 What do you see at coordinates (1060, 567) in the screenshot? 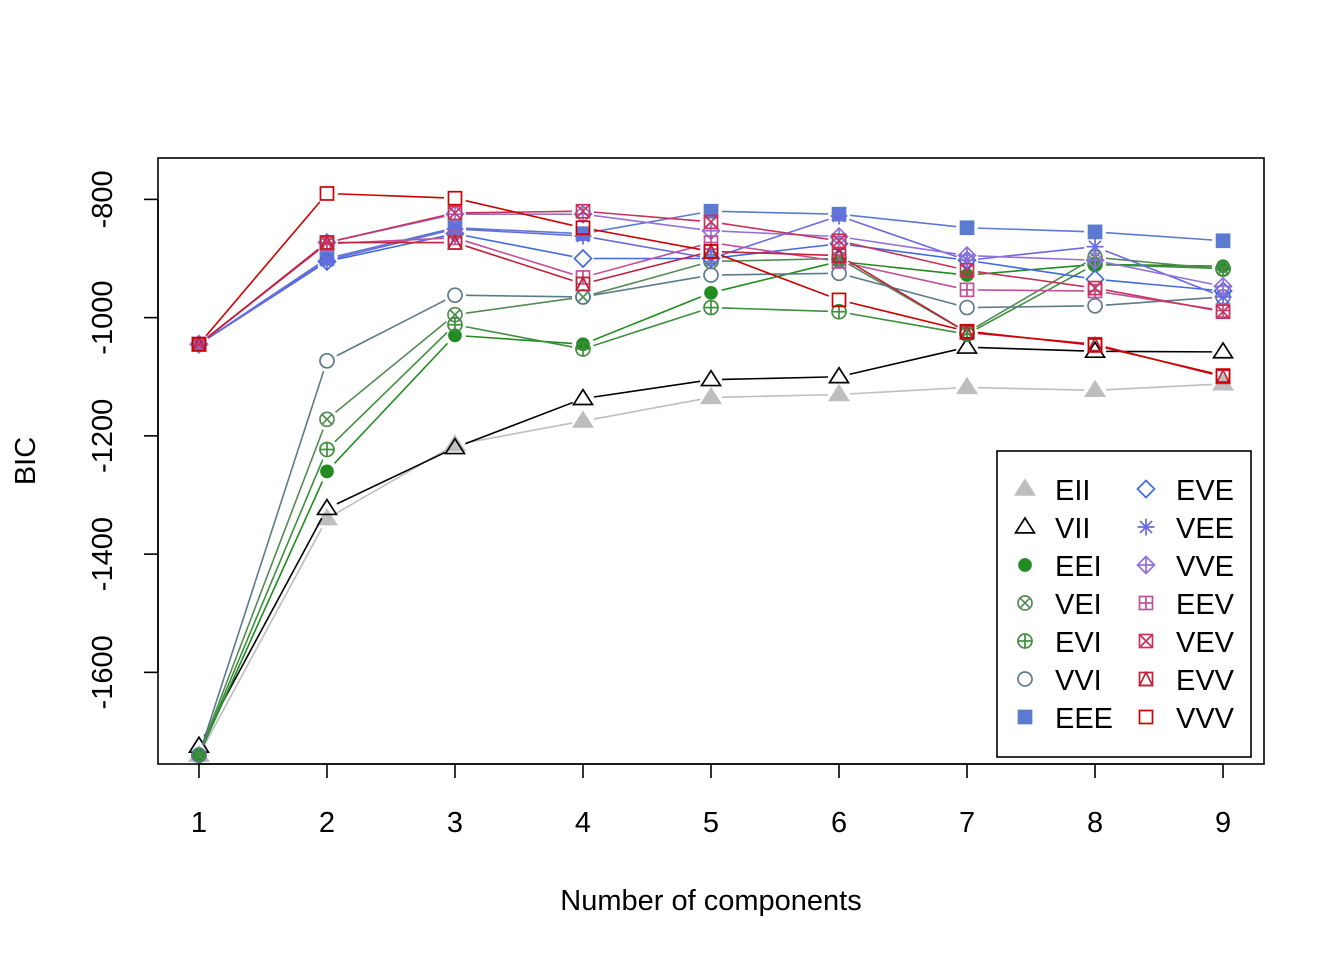
I see `legend-item-eei: EEI` at bounding box center [1060, 567].